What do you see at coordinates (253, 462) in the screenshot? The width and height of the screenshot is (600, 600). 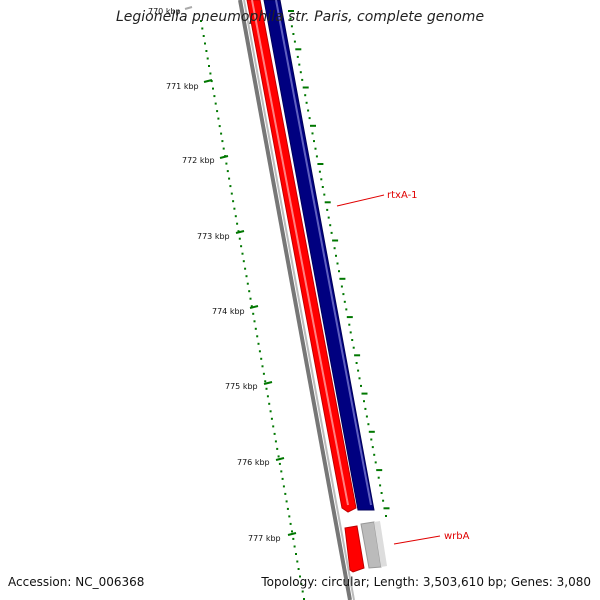 I see `tick-label-776: 776 kbp` at bounding box center [253, 462].